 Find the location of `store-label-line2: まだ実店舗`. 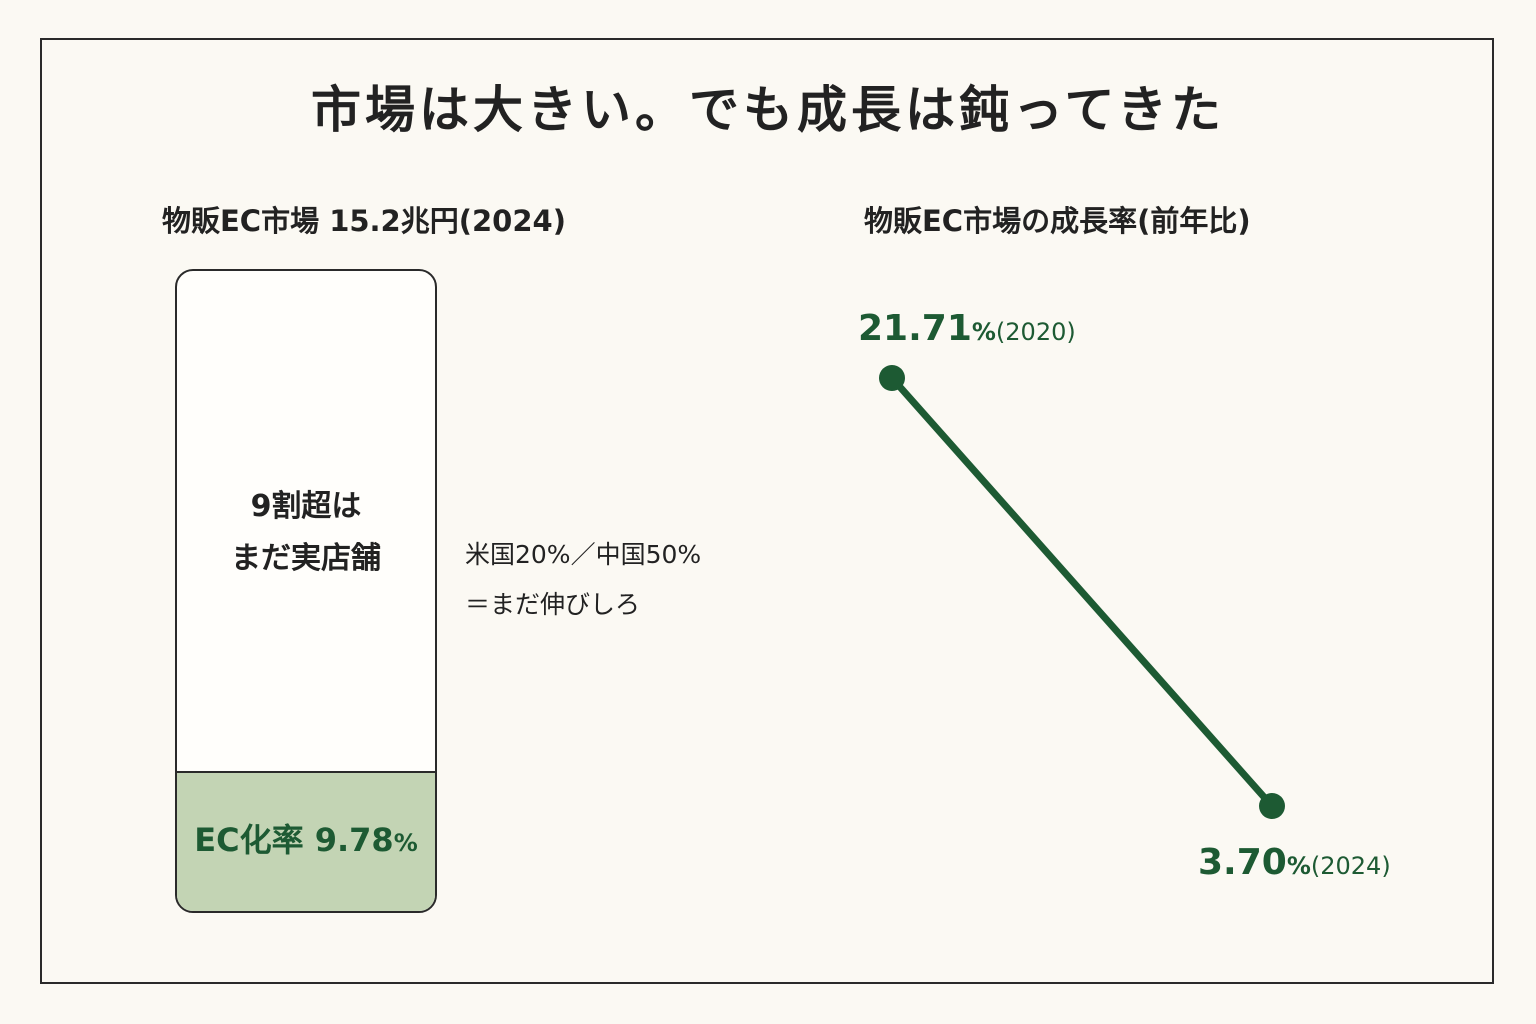

store-label-line2: まだ実店舗 is located at coordinates (306, 558).